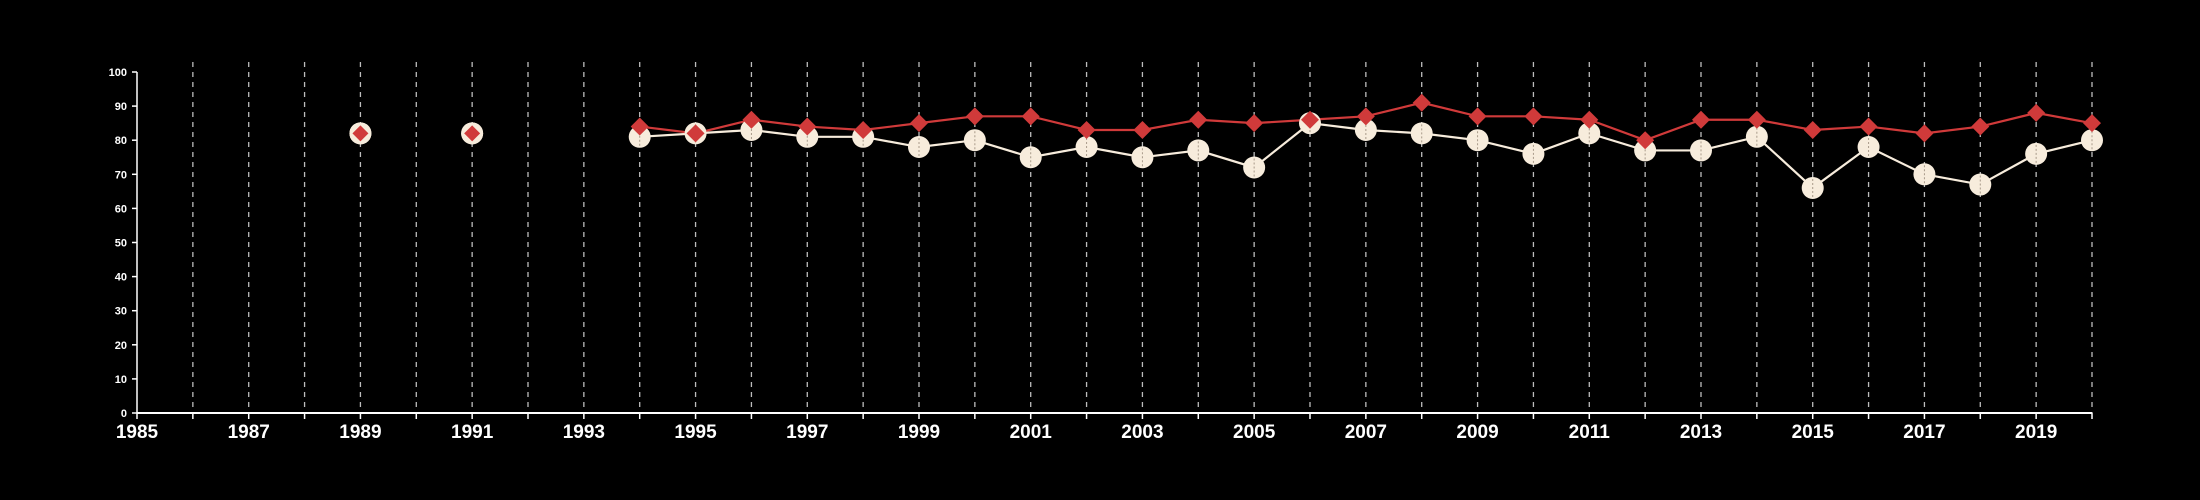 Image resolution: width=2200 pixels, height=500 pixels. Describe the element at coordinates (1365, 116) in the screenshot. I see `point-diamond-2007` at that location.